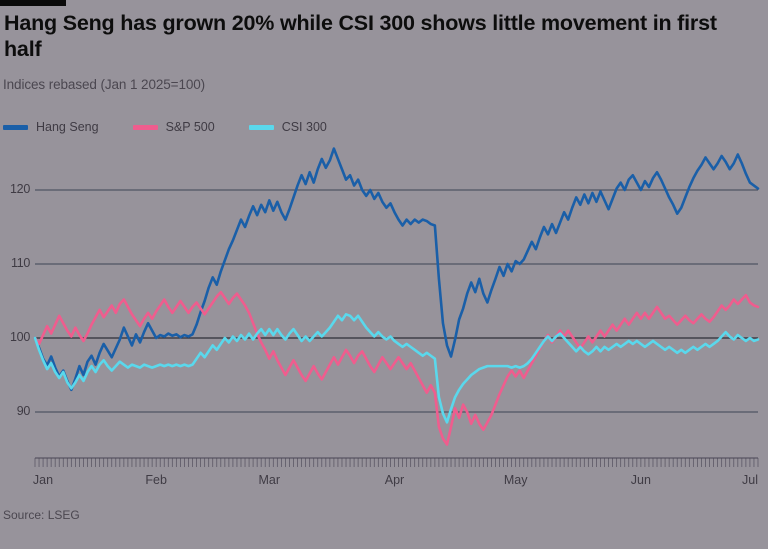  What do you see at coordinates (394, 480) in the screenshot?
I see `x-axis-tick-apr: Apr` at bounding box center [394, 480].